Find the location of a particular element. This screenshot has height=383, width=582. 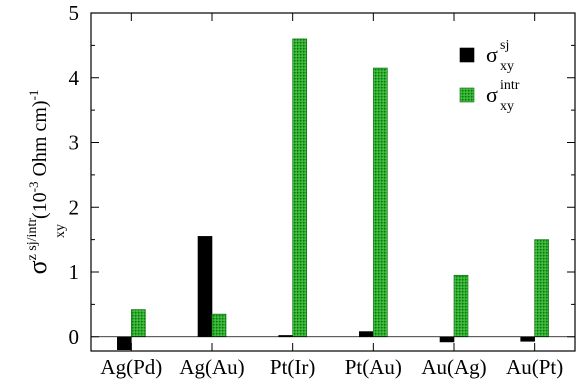

legend-swatch-intr is located at coordinates (467, 95).